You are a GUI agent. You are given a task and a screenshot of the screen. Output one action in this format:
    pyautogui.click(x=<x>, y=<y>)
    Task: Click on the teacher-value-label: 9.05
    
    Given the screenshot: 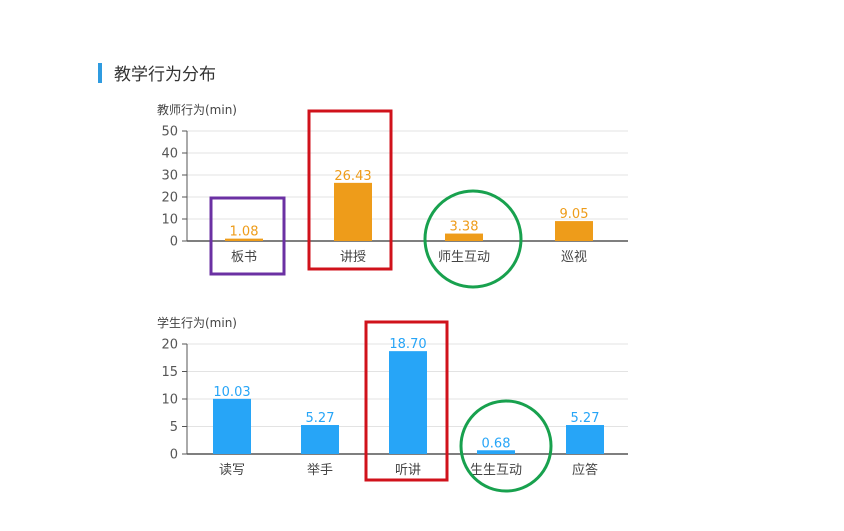 What is the action you would take?
    pyautogui.click(x=574, y=214)
    